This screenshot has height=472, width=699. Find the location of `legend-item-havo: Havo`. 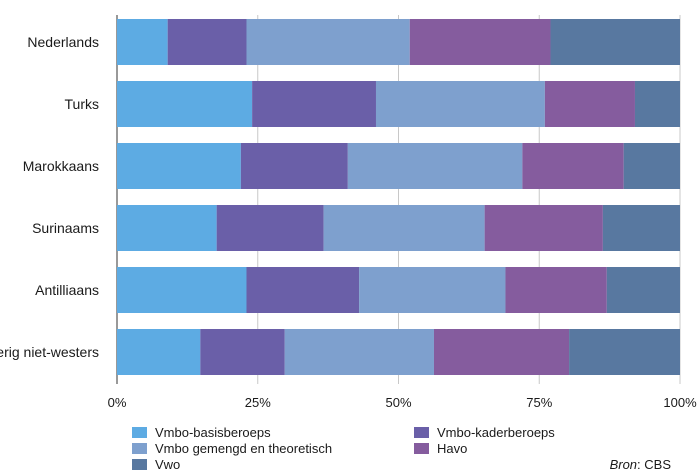

legend-item-havo: Havo is located at coordinates (440, 448).